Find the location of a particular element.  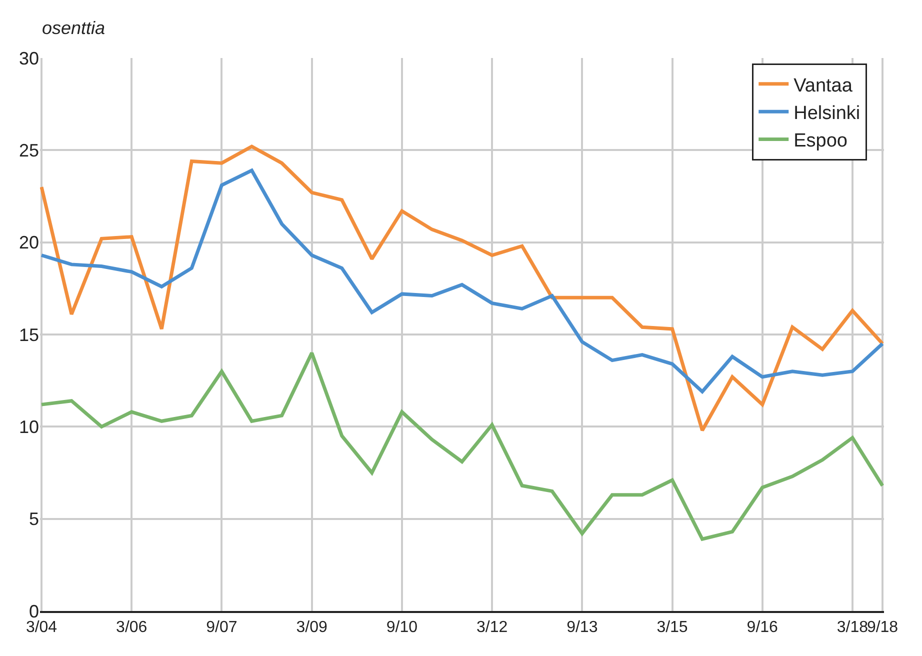

y-tick-label: 10 is located at coordinates (28, 426).